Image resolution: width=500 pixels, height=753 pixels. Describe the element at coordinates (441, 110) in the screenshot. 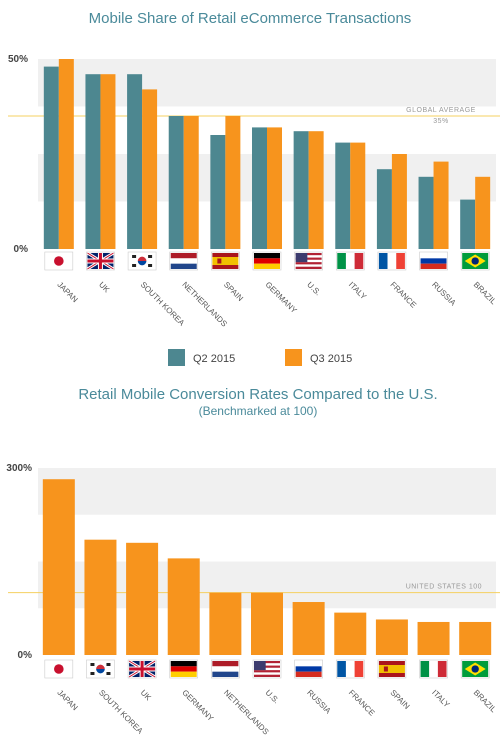

I see `reference-label: GLOBAL AVERAGE` at that location.